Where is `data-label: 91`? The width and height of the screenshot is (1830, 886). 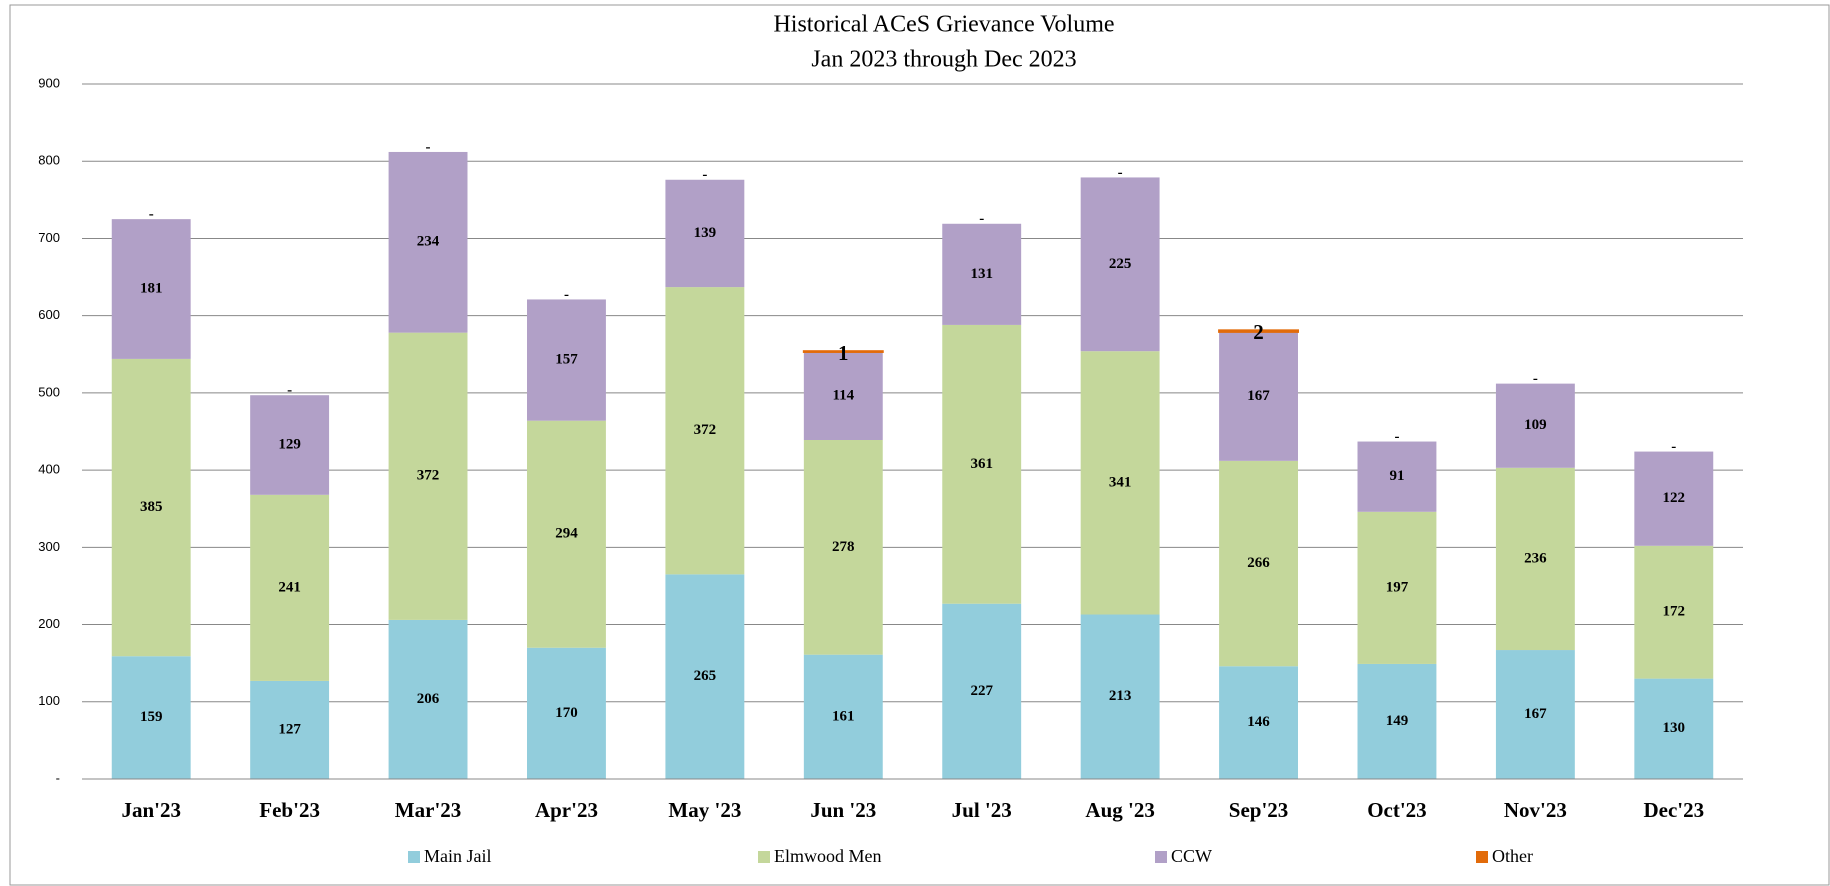 data-label: 91 is located at coordinates (1396, 476).